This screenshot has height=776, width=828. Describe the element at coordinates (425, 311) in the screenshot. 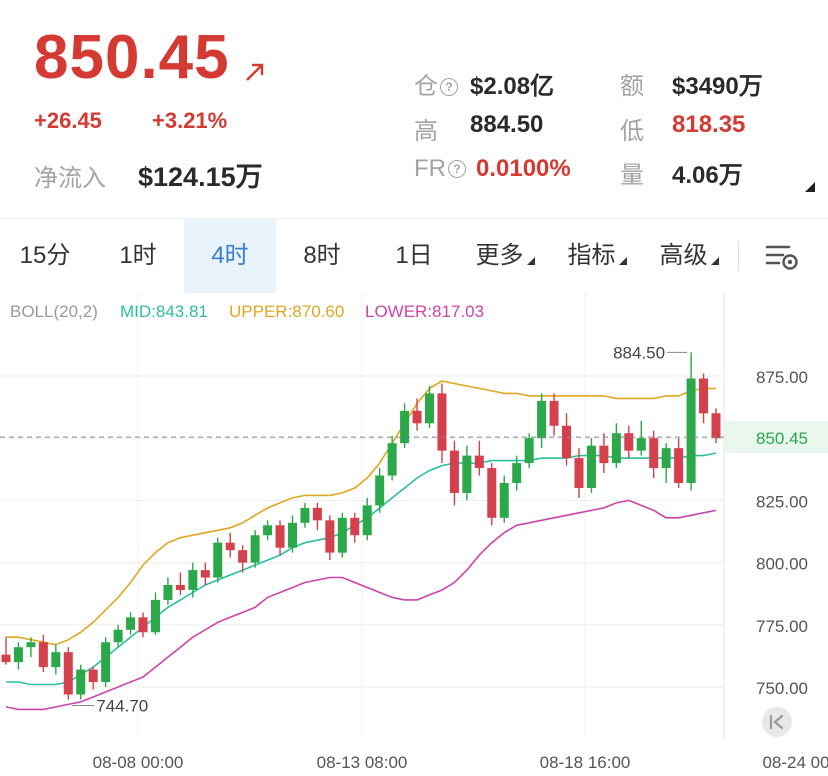

I see `boll-lower-value: LOWER:817.03` at that location.